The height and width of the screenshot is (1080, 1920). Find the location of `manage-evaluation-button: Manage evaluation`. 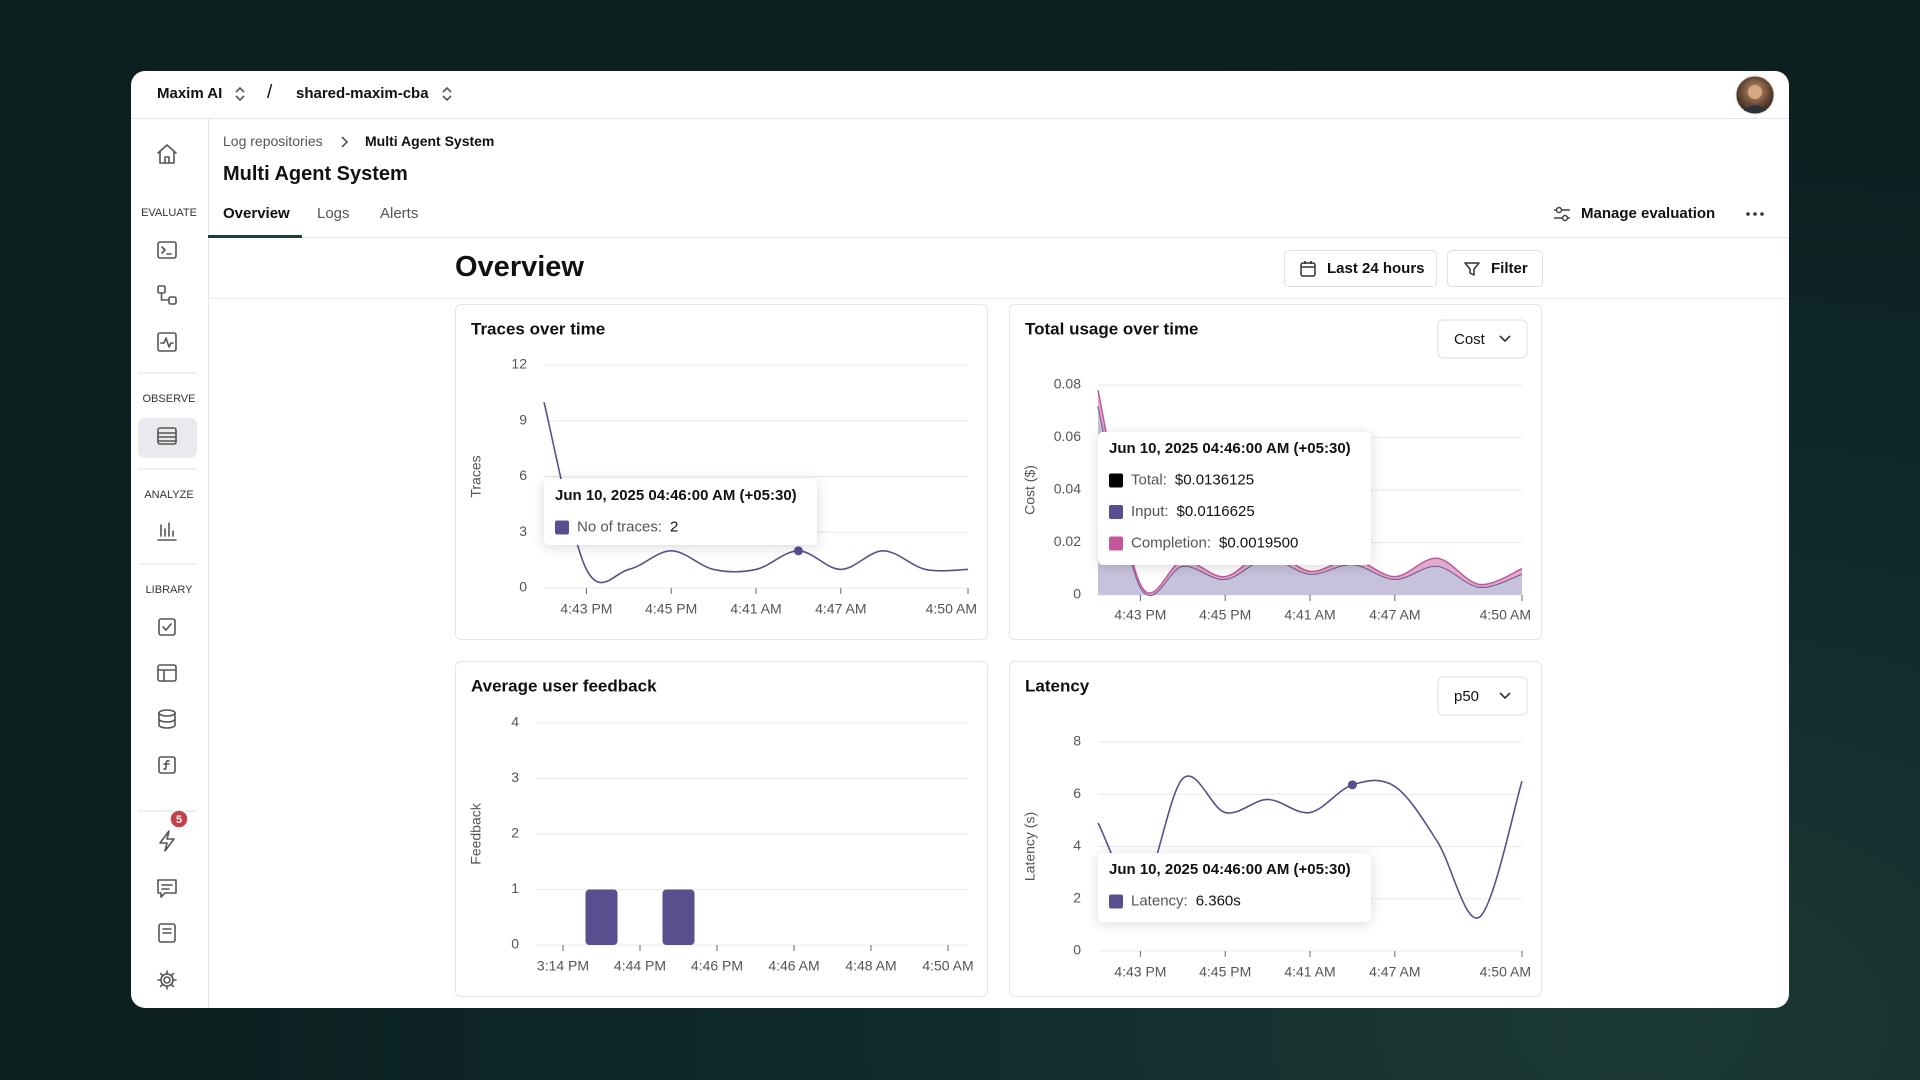

manage-evaluation-button: Manage evaluation is located at coordinates (1648, 213).